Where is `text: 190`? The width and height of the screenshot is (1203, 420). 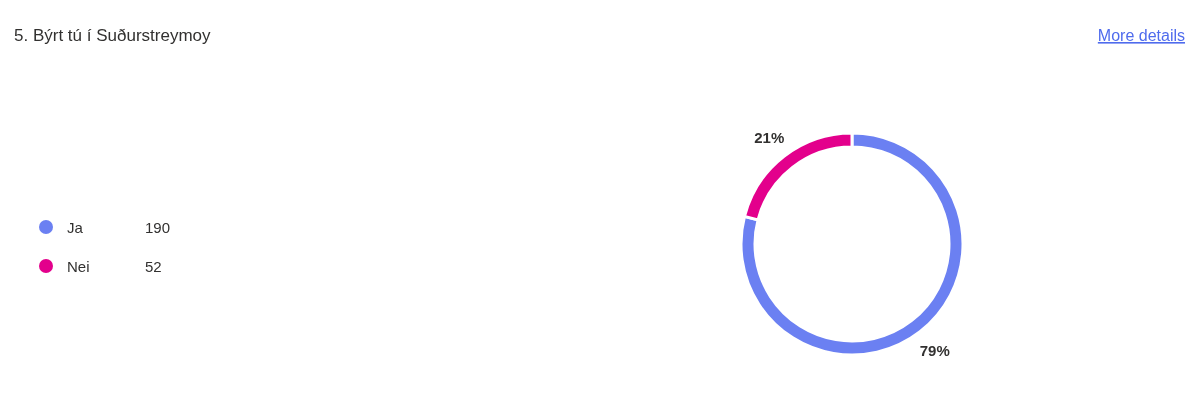
text: 190 is located at coordinates (158, 227).